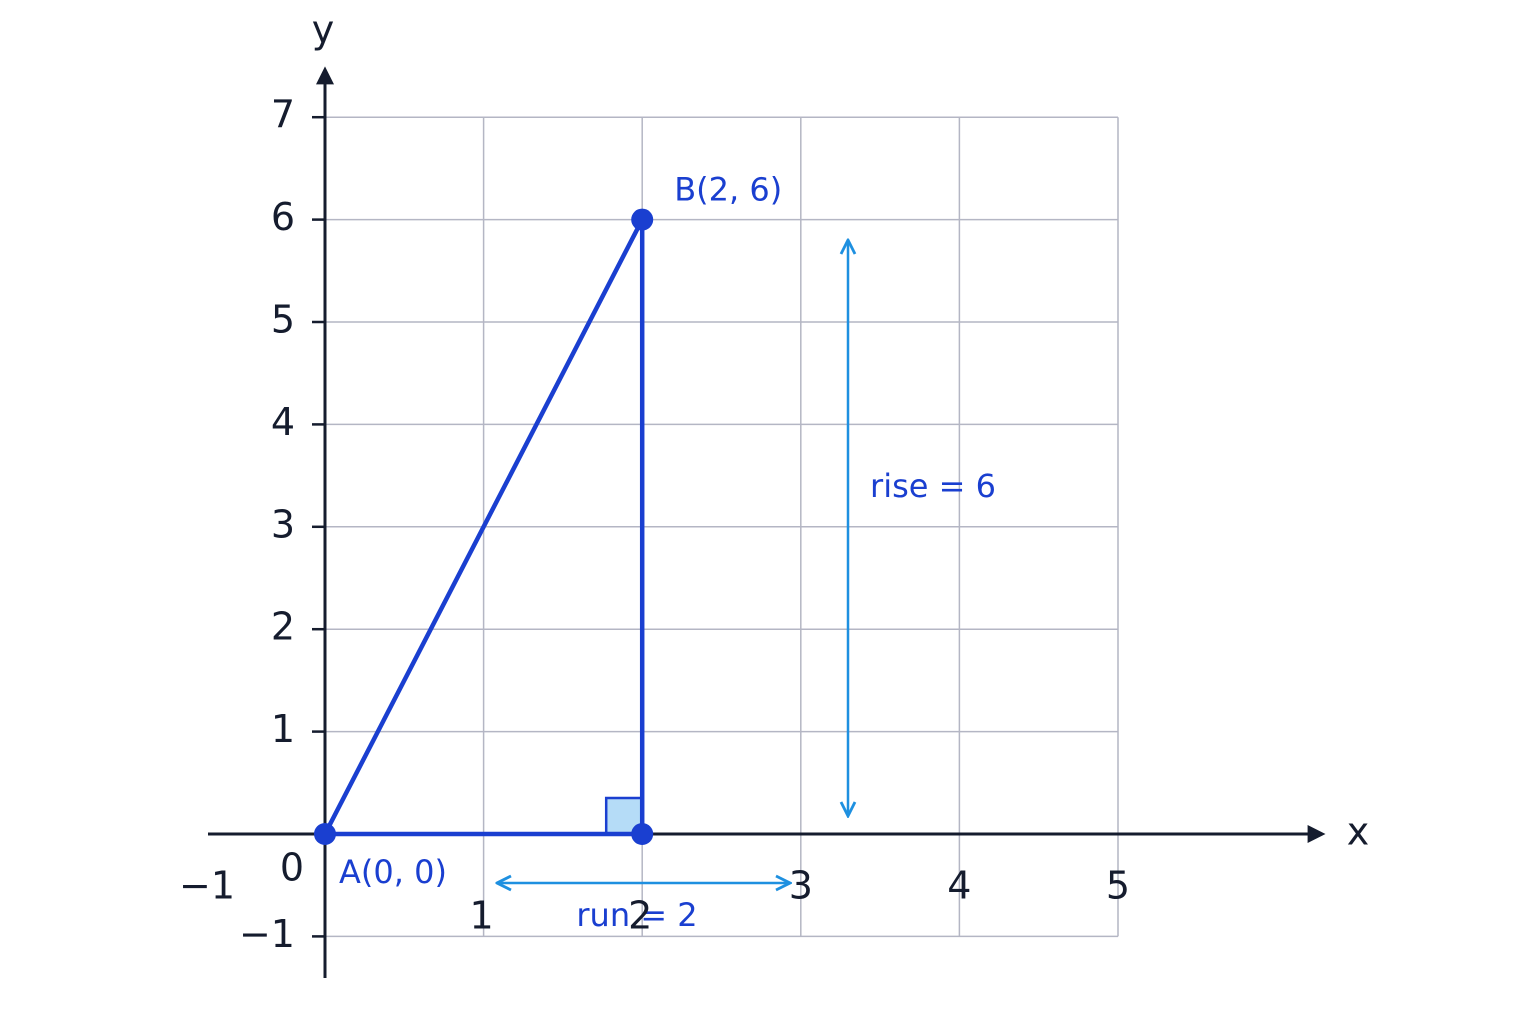  I want to click on y-tick-label: −1, so click(267, 934).